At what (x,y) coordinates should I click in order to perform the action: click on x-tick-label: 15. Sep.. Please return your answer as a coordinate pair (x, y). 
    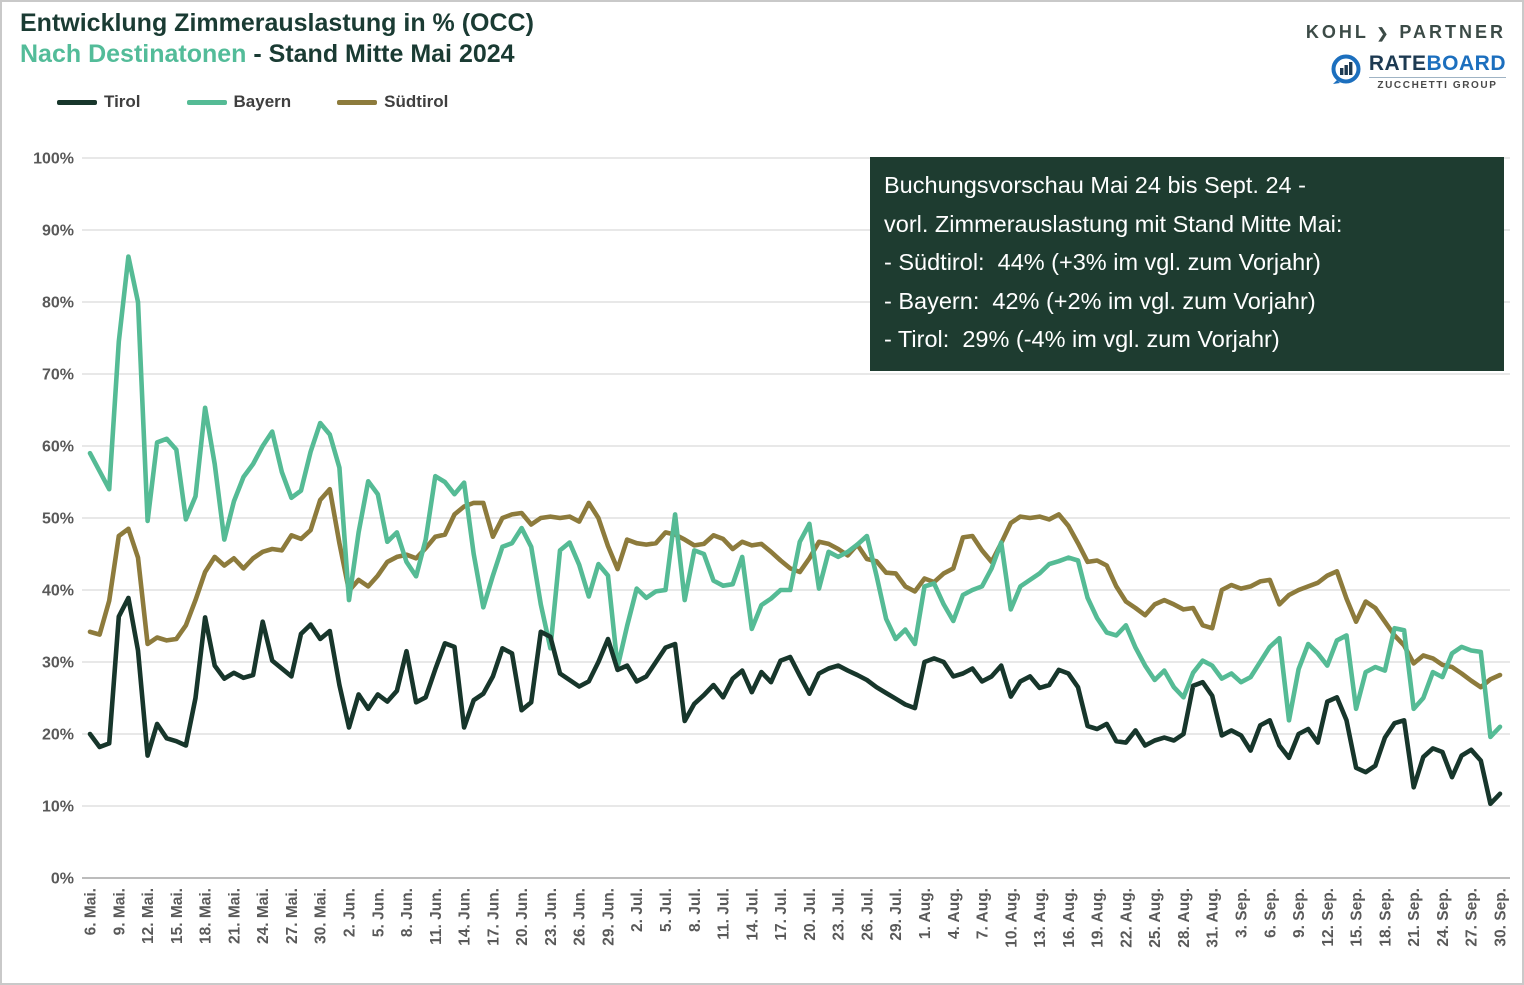
    Looking at the image, I should click on (1357, 917).